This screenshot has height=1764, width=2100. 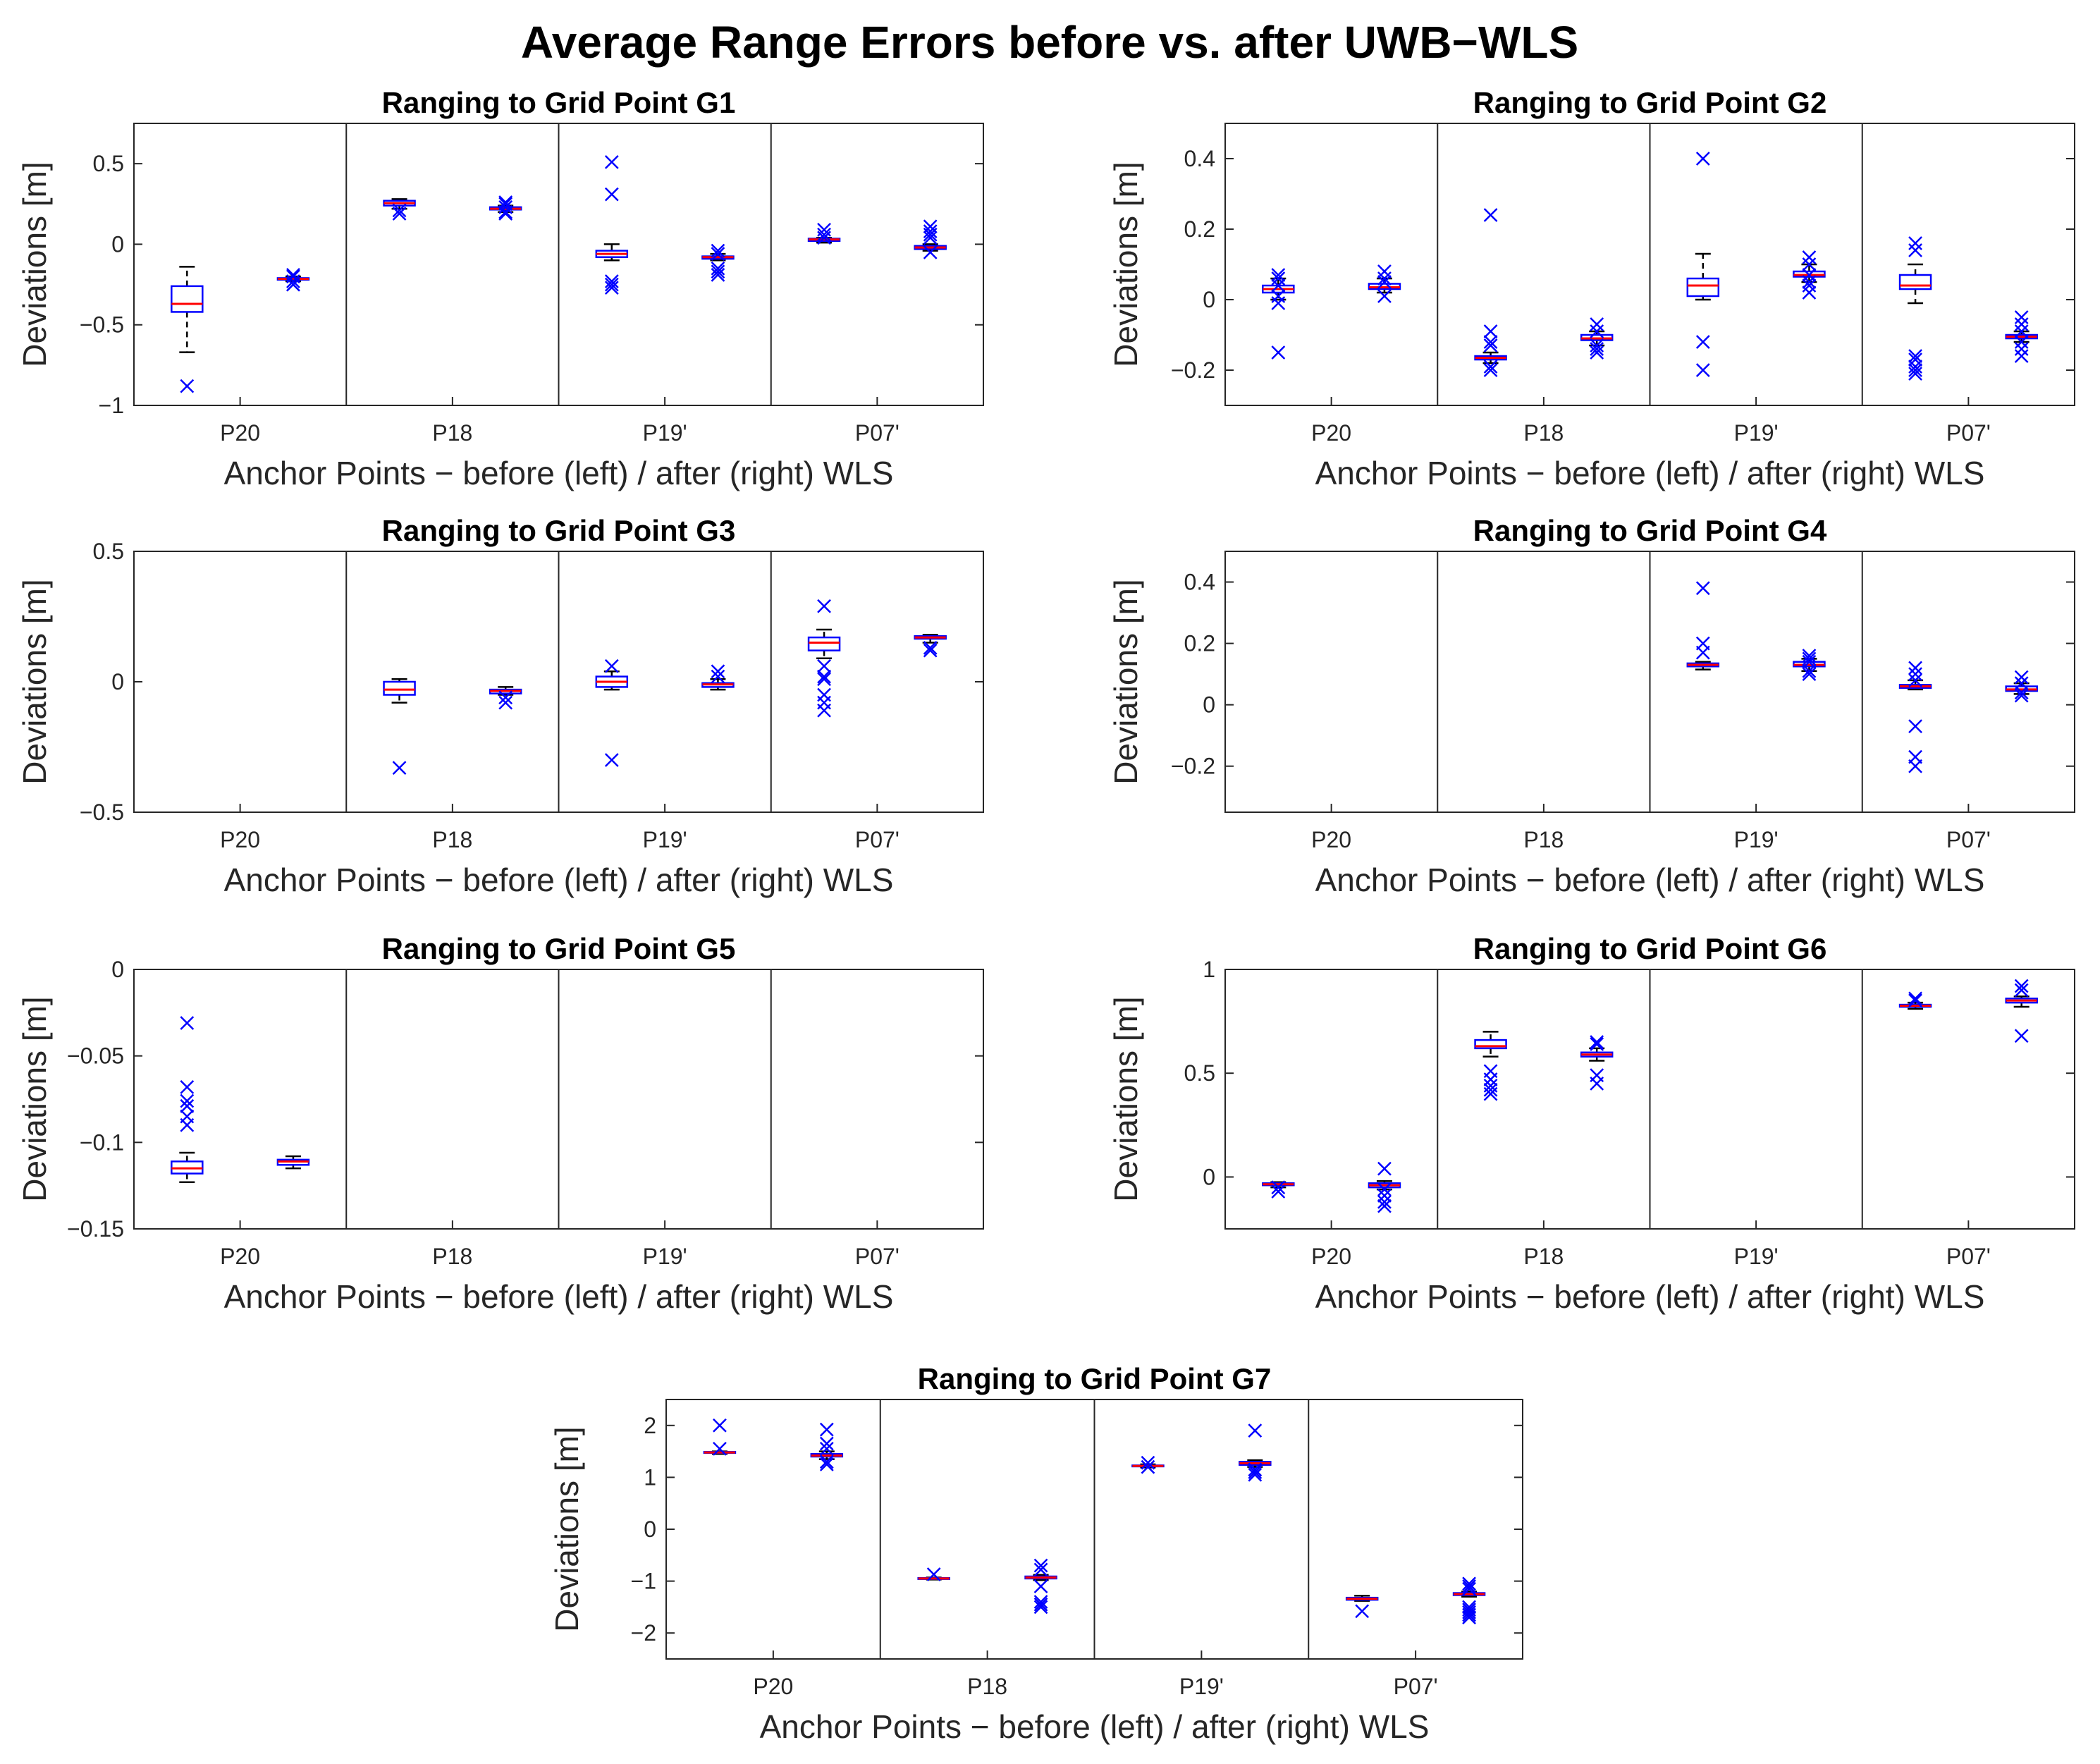 I want to click on chart-title: Ranging to Grid Point G2, so click(x=1650, y=102).